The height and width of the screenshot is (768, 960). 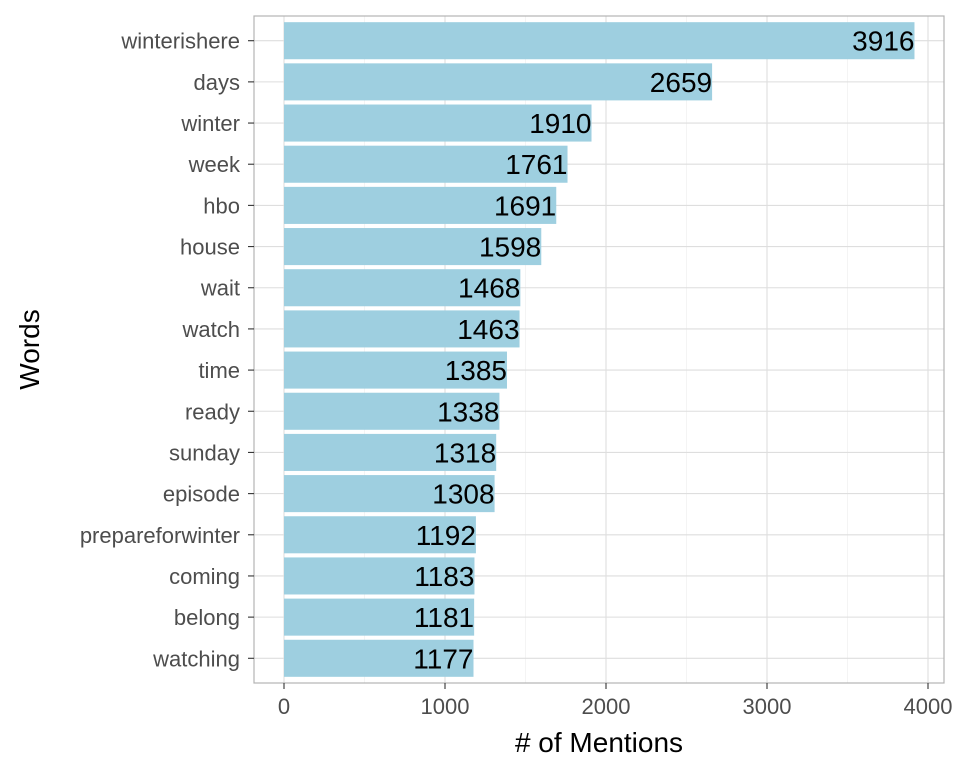 What do you see at coordinates (180, 41) in the screenshot?
I see `y-tick-label: winterishere` at bounding box center [180, 41].